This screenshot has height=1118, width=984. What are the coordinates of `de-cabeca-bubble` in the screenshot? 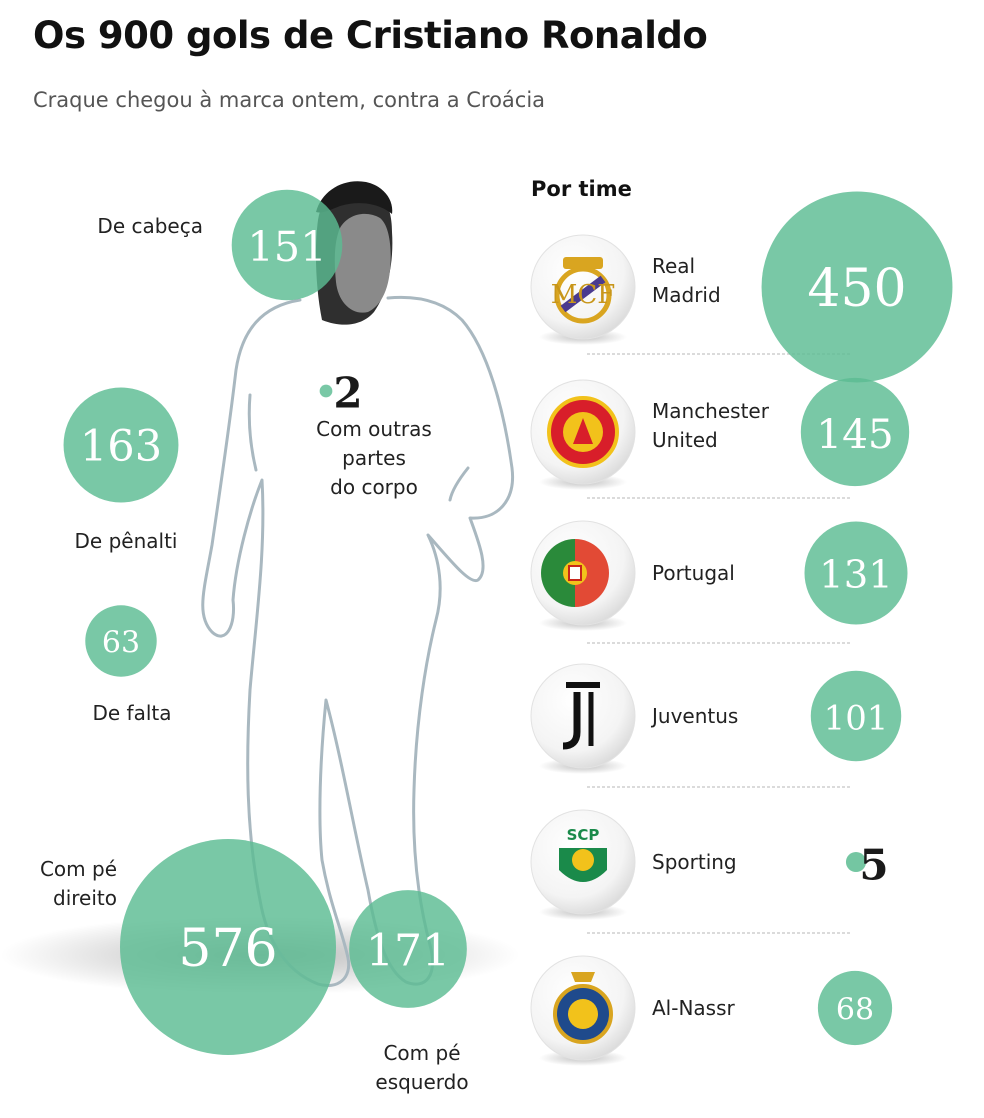 It's located at (287, 245).